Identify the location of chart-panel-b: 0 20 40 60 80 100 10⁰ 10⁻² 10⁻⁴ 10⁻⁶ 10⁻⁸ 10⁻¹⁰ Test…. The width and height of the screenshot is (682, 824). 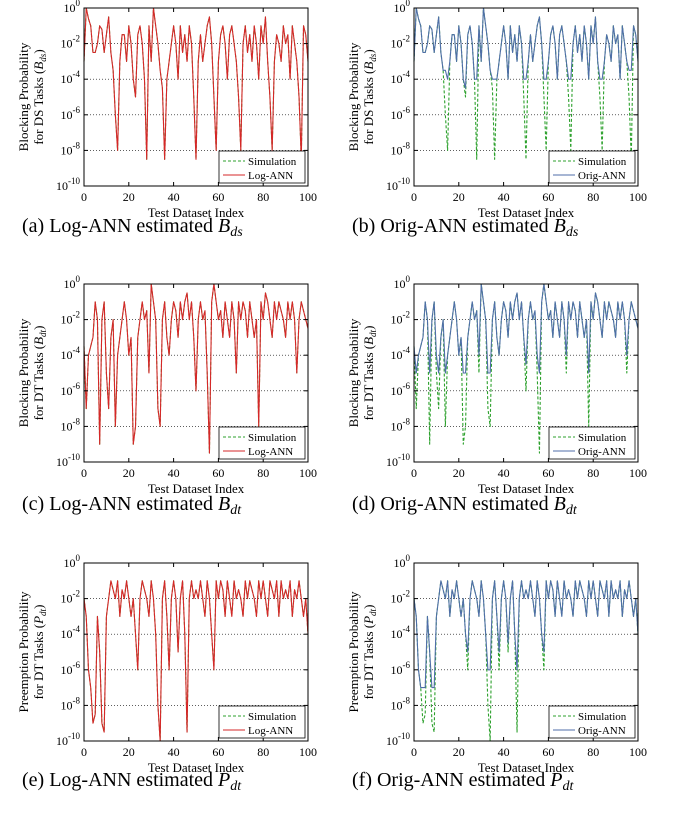
(496, 110).